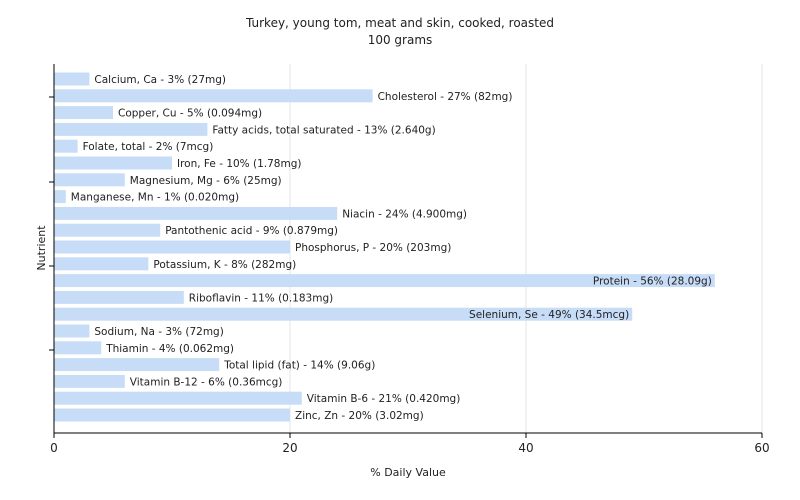 This screenshot has width=800, height=500. What do you see at coordinates (384, 399) in the screenshot?
I see `bar-label-19: Vitamin B-6 - 21% (0.420mg)` at bounding box center [384, 399].